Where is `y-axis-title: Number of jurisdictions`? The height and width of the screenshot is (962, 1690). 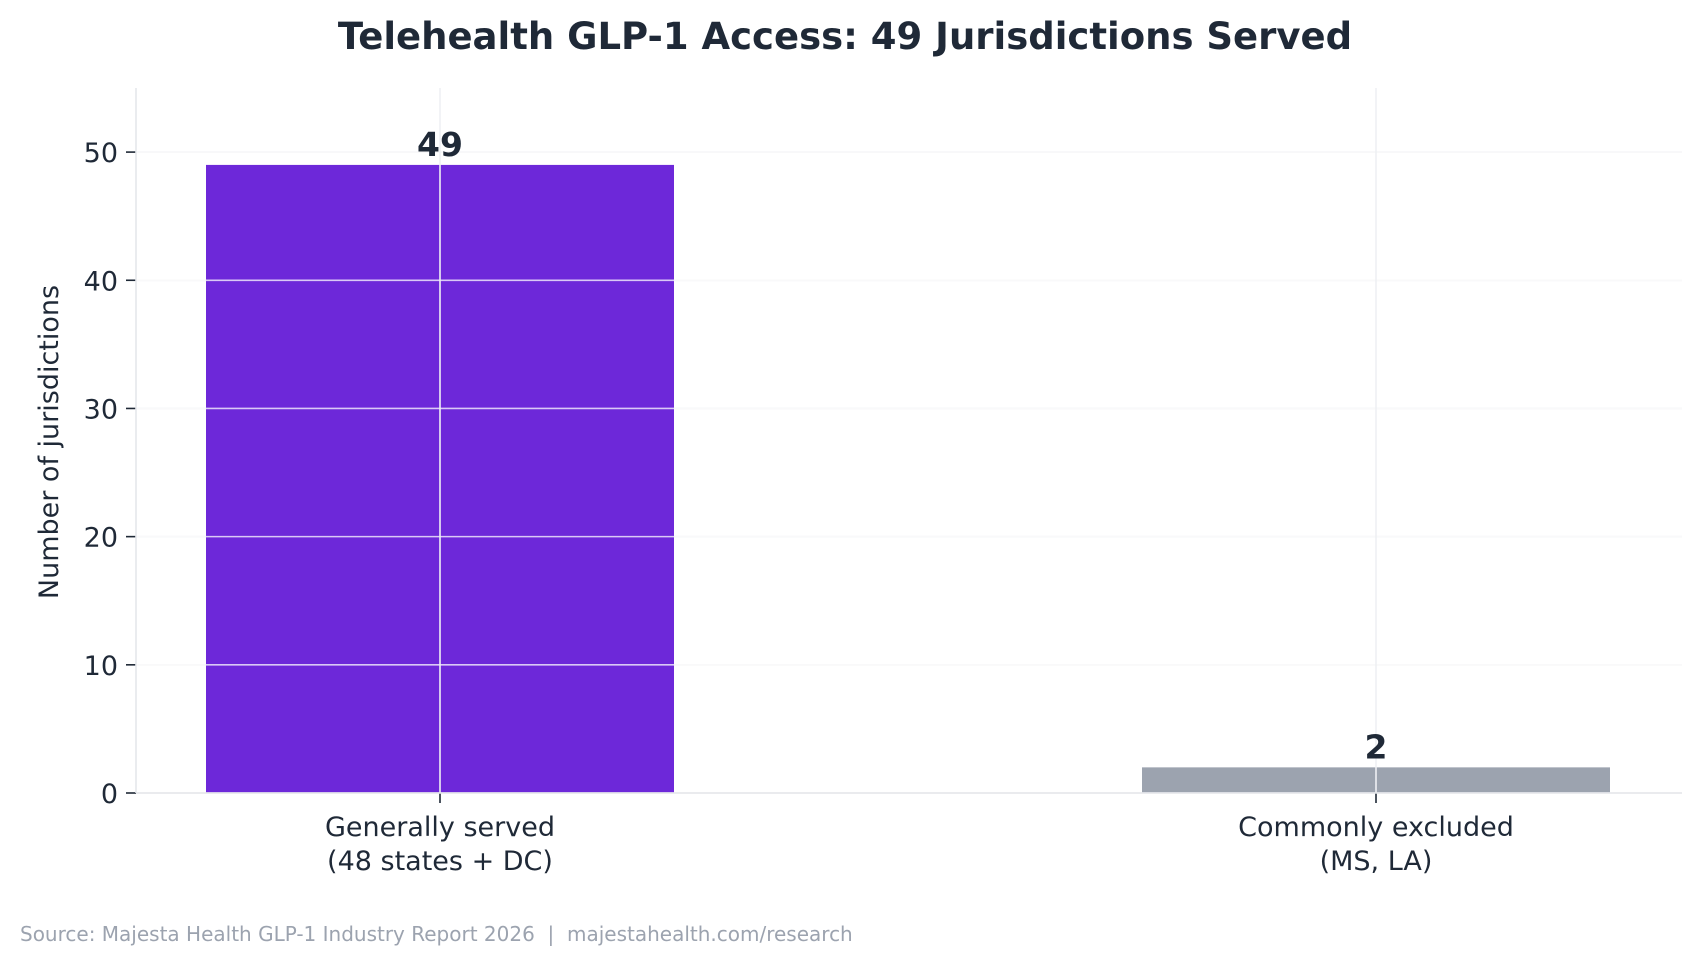 y-axis-title: Number of jurisdictions is located at coordinates (49, 442).